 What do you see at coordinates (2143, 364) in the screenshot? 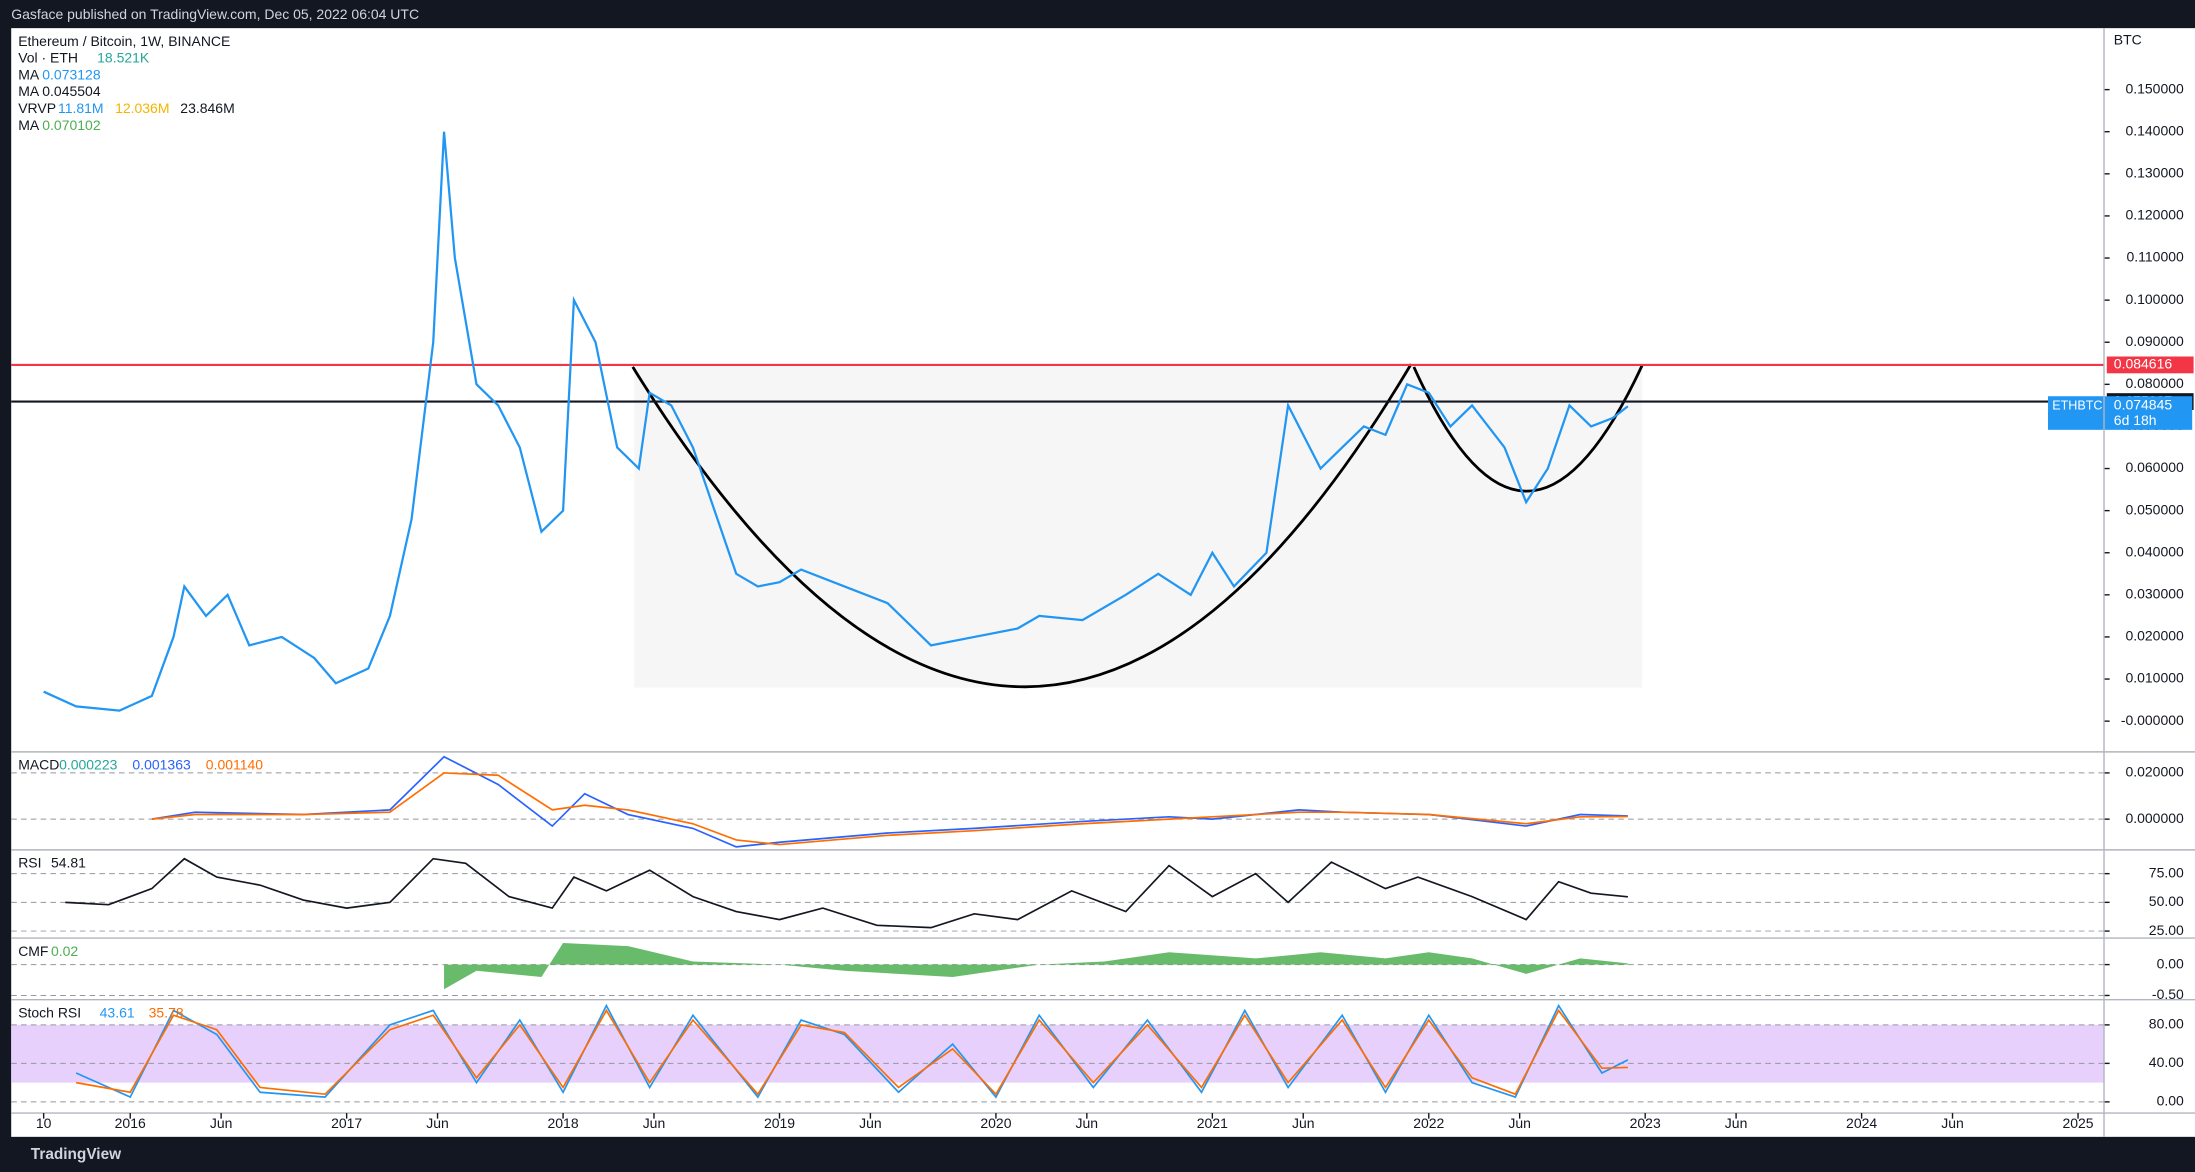
I see `level-label: 0.084616` at bounding box center [2143, 364].